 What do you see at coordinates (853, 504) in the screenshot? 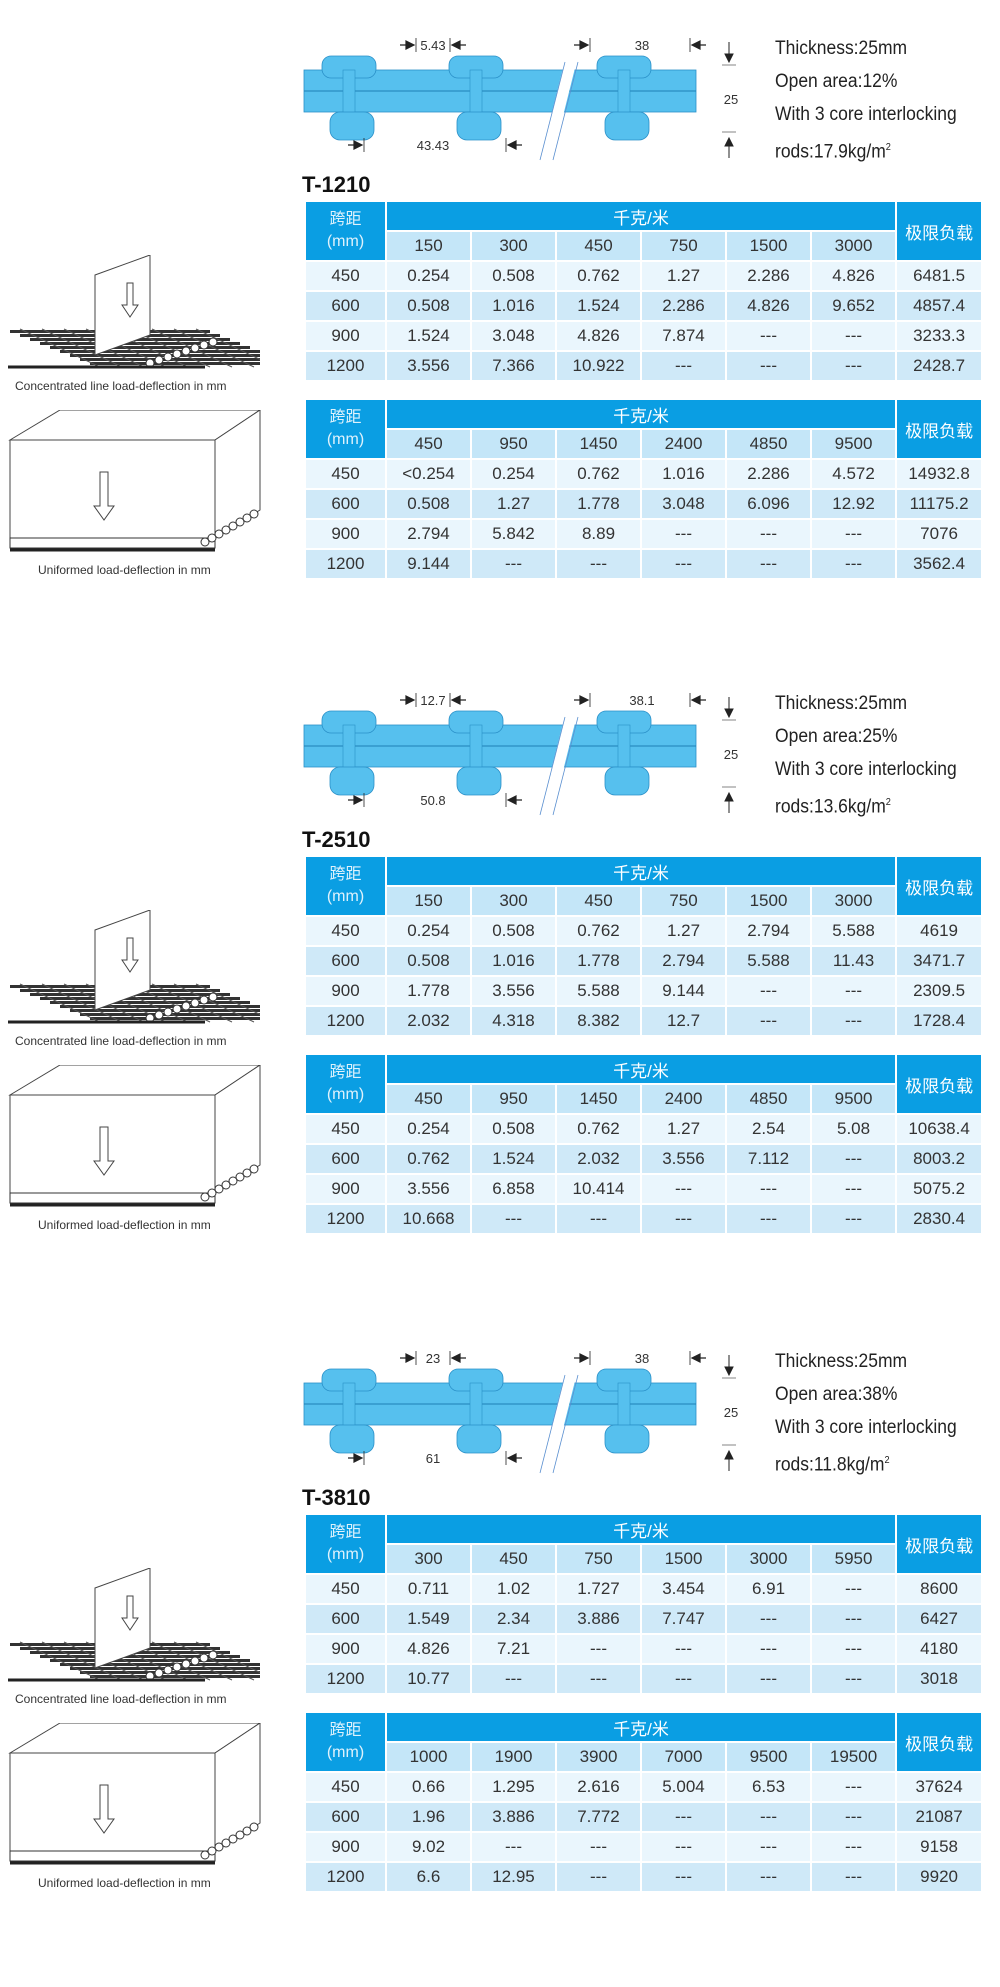
I see `deflection-value: 12.92` at bounding box center [853, 504].